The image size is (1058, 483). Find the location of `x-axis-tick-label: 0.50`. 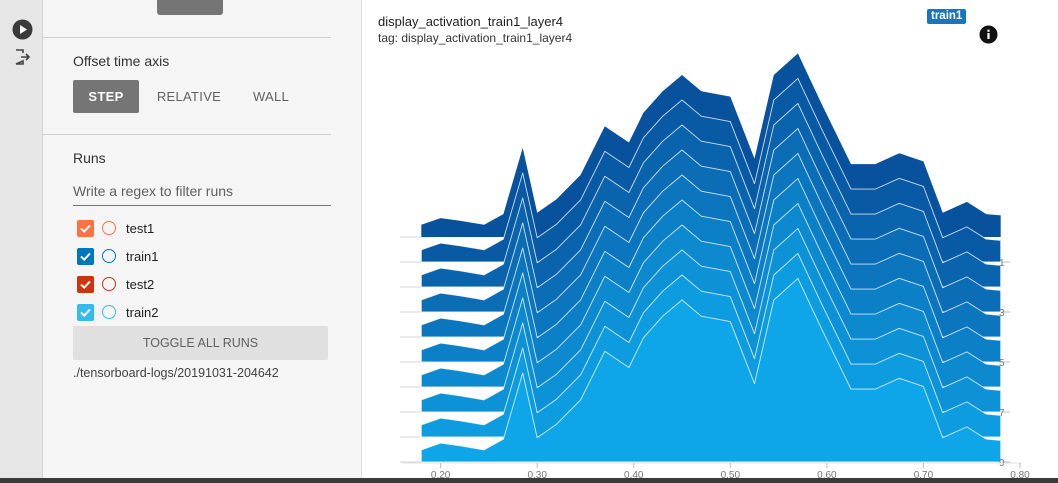

x-axis-tick-label: 0.50 is located at coordinates (731, 475).